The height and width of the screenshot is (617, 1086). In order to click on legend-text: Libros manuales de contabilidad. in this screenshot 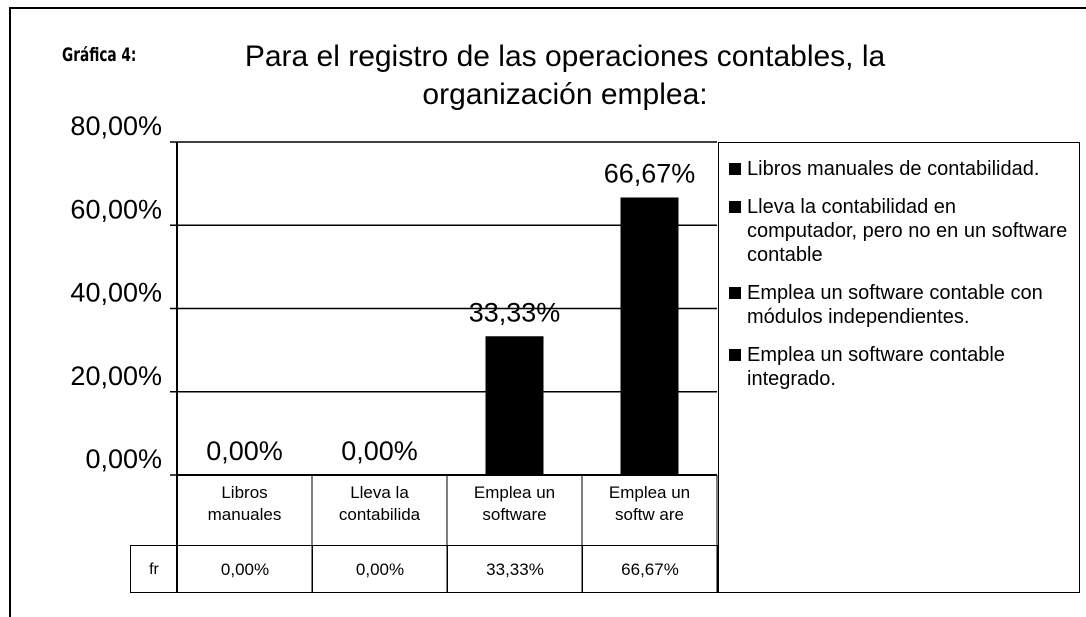, I will do `click(893, 169)`.